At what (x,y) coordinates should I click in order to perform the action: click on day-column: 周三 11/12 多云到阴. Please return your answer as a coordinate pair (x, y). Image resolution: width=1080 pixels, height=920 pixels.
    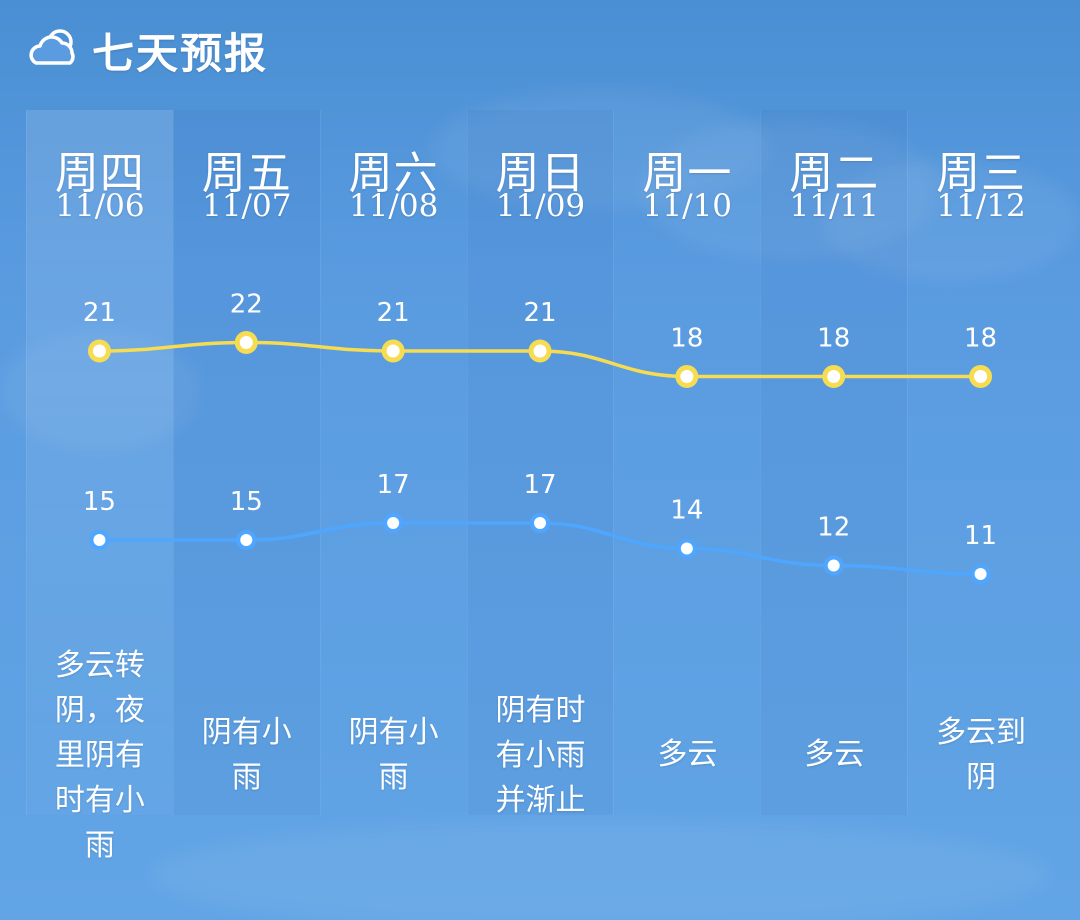
    Looking at the image, I should click on (980, 462).